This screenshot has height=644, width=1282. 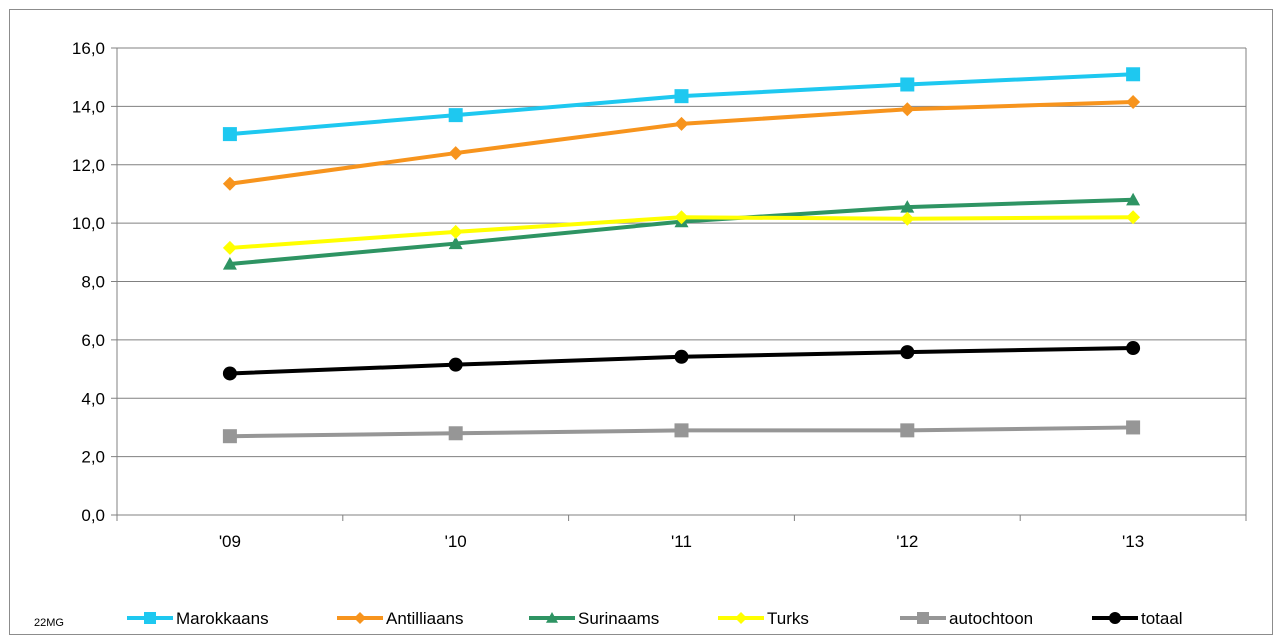 I want to click on legend-item-turks: Turks, so click(x=763, y=618).